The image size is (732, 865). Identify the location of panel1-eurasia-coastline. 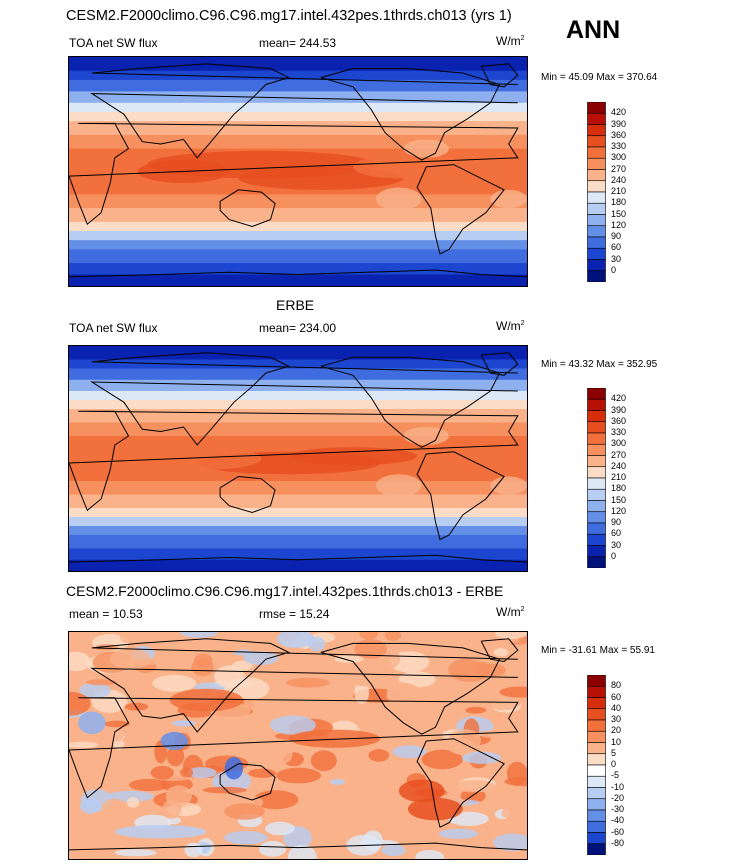
(304, 111).